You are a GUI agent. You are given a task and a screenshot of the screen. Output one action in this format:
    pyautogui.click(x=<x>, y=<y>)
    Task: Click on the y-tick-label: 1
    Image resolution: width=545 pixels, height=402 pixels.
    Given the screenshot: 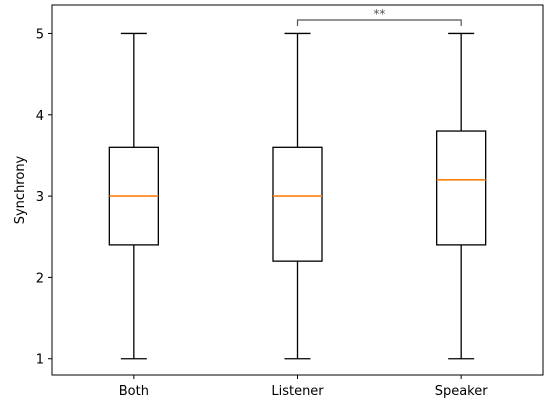 What is the action you would take?
    pyautogui.click(x=40, y=360)
    